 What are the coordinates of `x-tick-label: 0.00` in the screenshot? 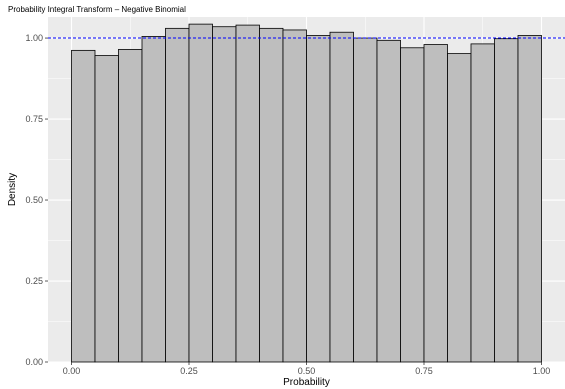 It's located at (72, 371).